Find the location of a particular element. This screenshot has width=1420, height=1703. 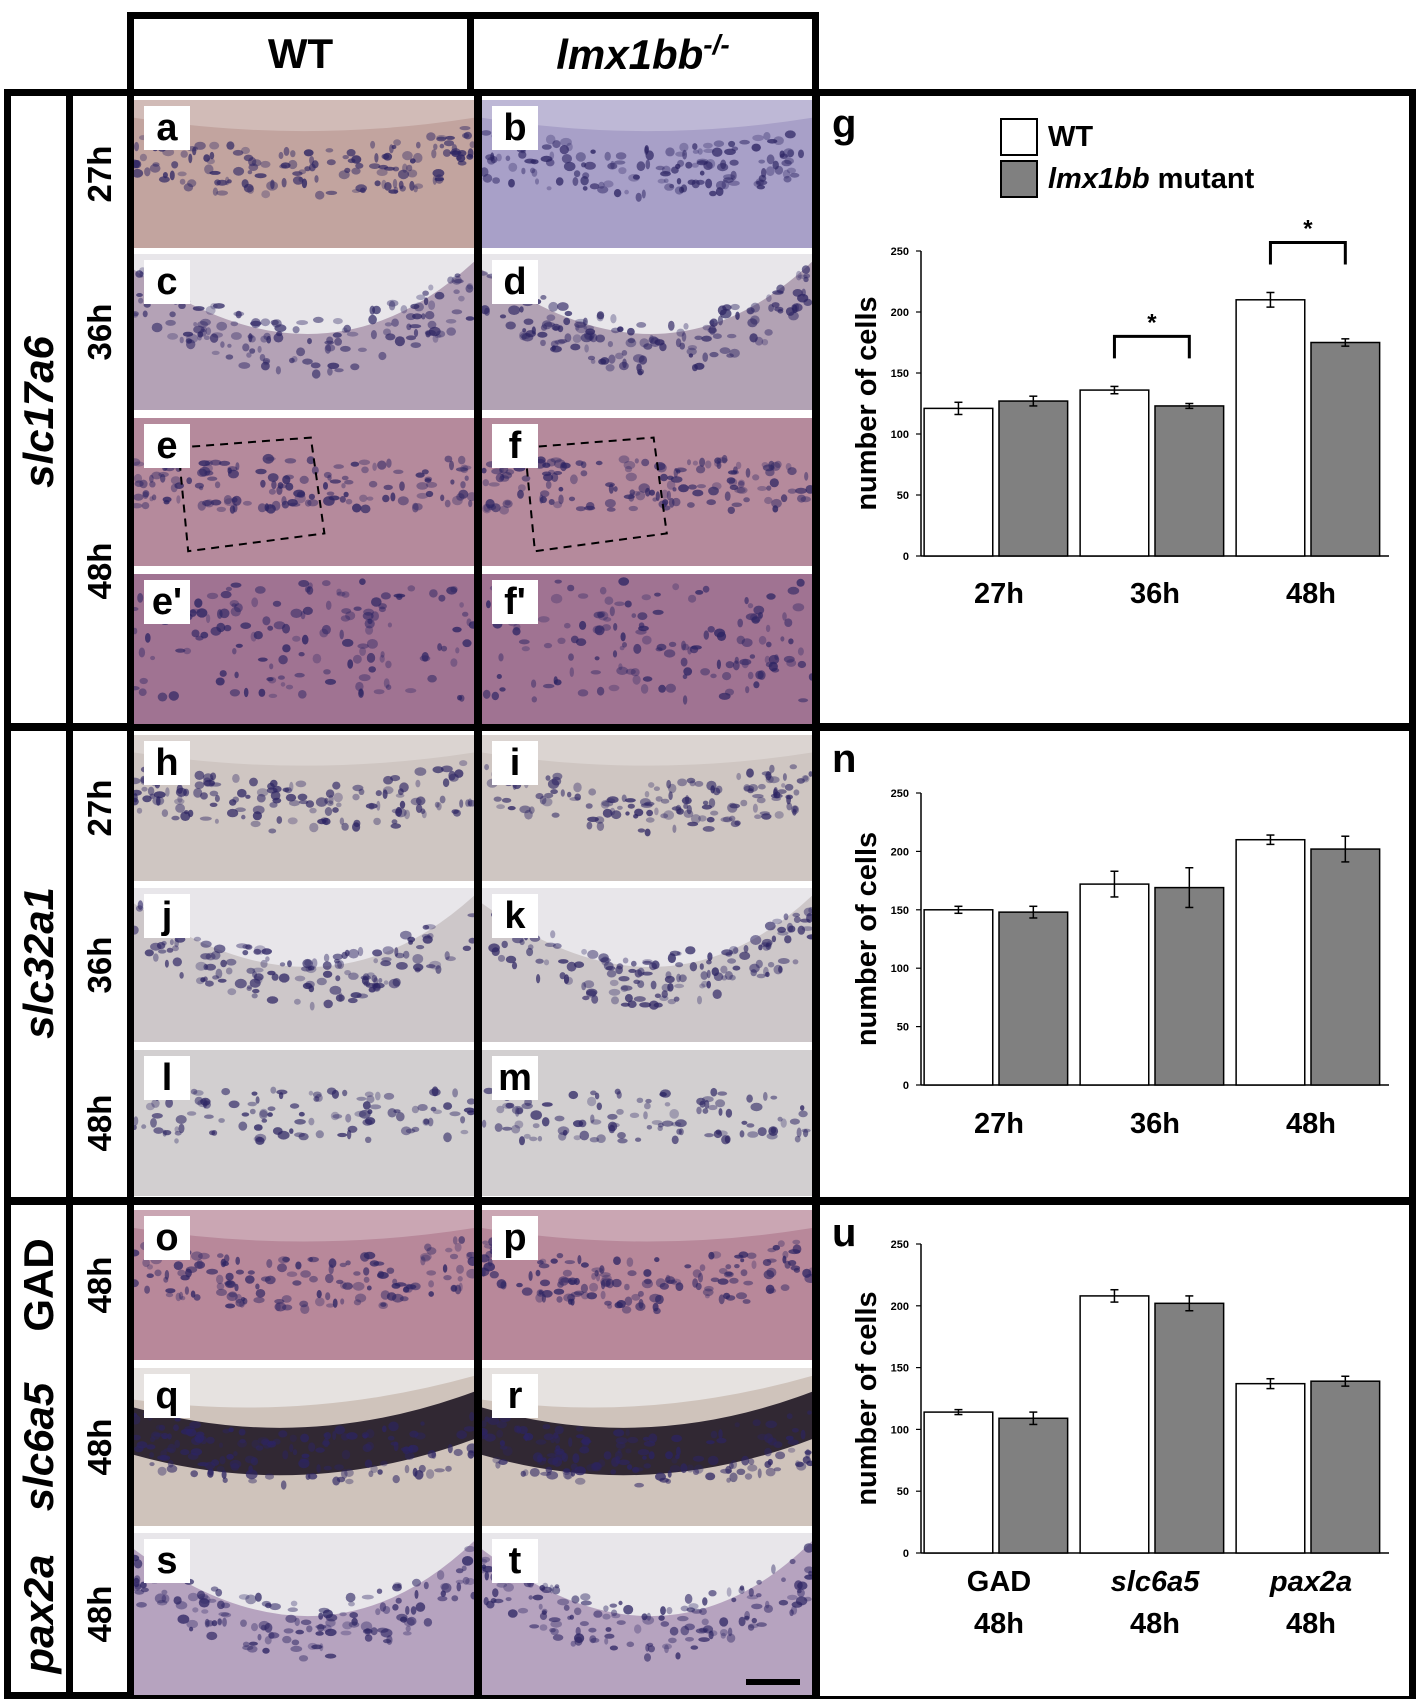

time-label: 36h is located at coordinates (100, 332).